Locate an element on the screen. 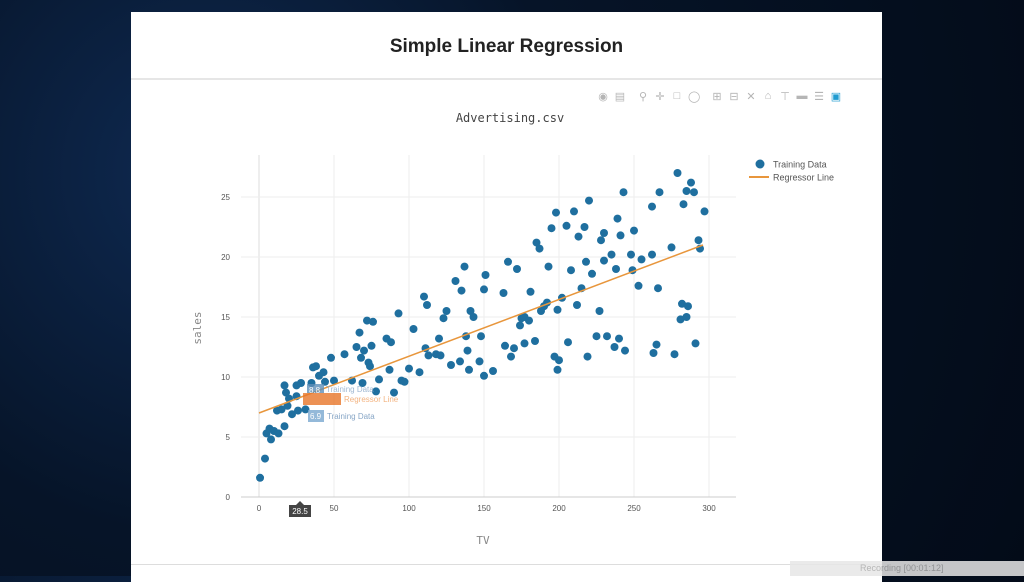 Image resolution: width=1024 pixels, height=582 pixels. plotly-logo-icon: ▣ is located at coordinates (836, 97).